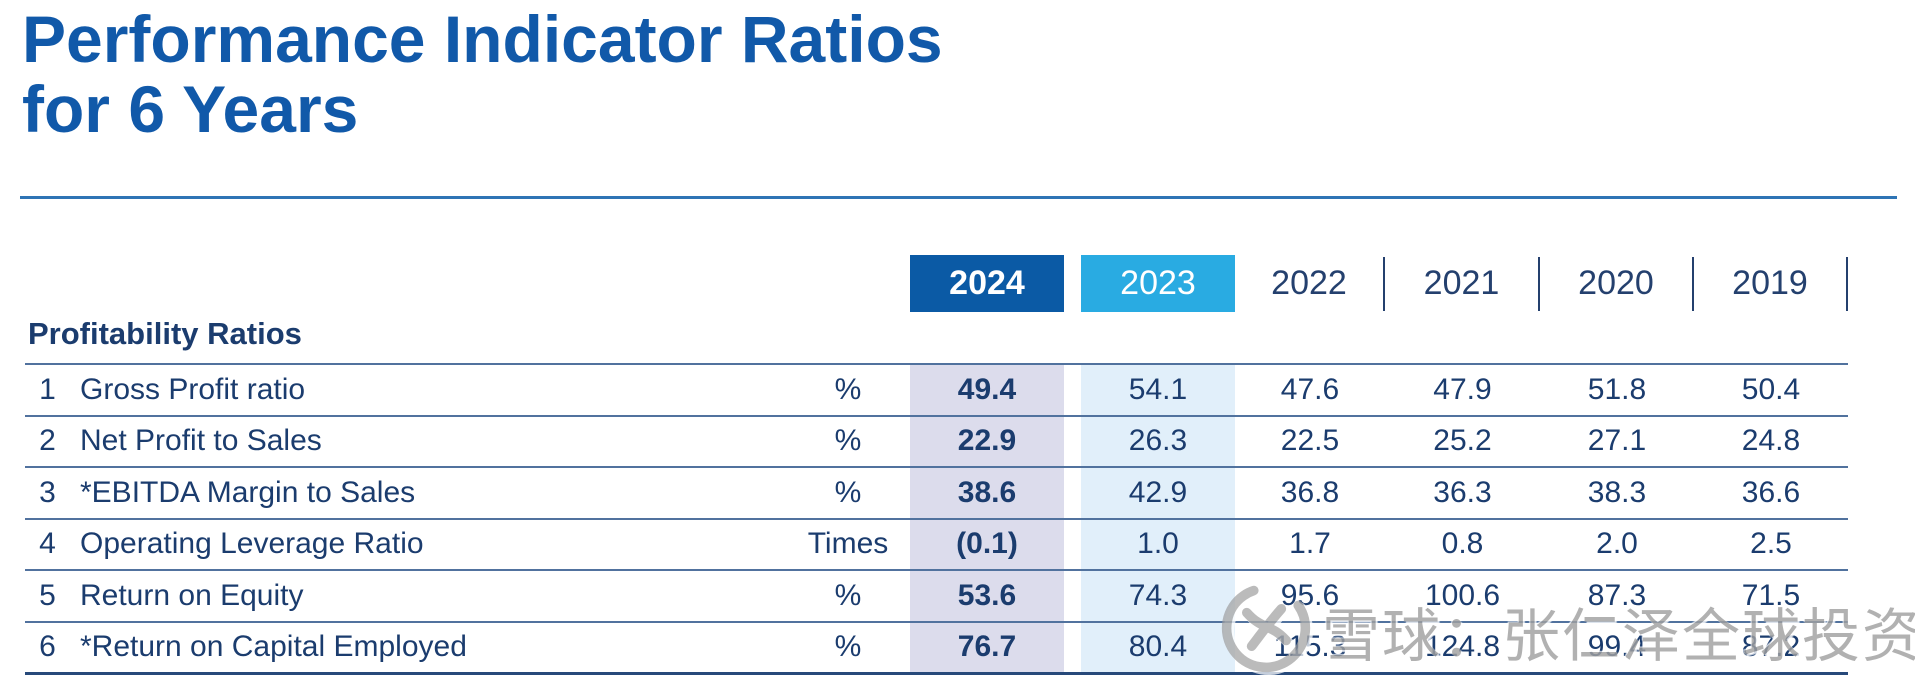 The image size is (1915, 681). Describe the element at coordinates (190, 109) in the screenshot. I see `page-title-line-2: for 6 Years` at that location.